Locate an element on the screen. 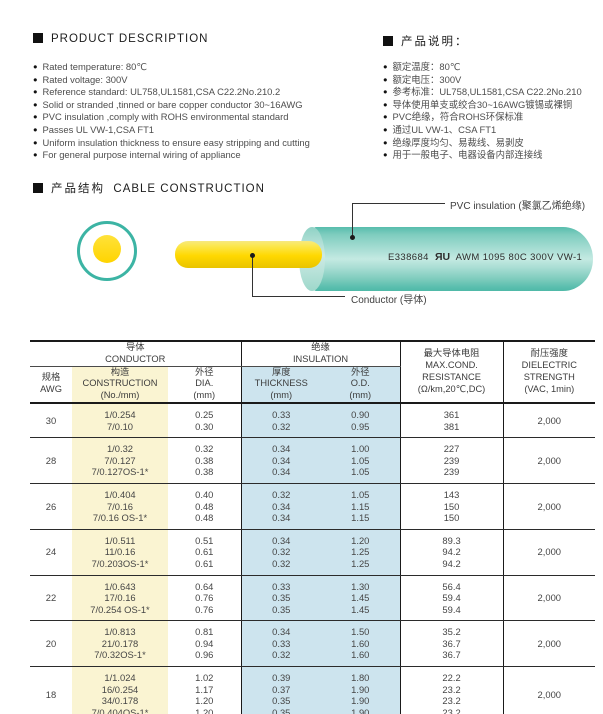 This screenshot has height=714, width=603. cell-od: 0.90 0.95 is located at coordinates (361, 420).